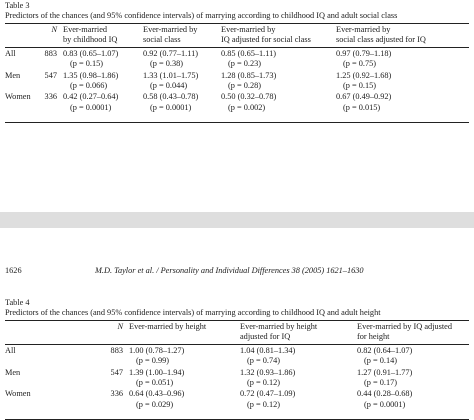 This screenshot has width=474, height=420. Describe the element at coordinates (103, 58) in the screenshot. I see `estimate-cell: 0.83 (0.65–1.07) (p = 0.15)` at that location.